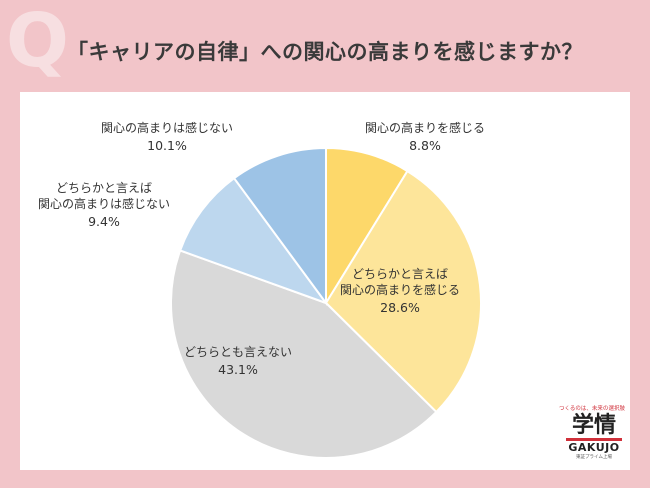 The image size is (650, 488). Describe the element at coordinates (425, 145) in the screenshot. I see `slice-value-1: 8.8%` at that location.